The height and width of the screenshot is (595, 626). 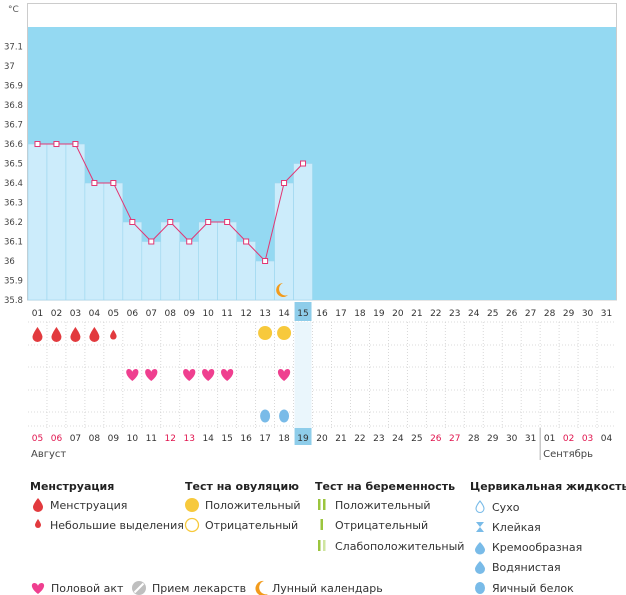 What do you see at coordinates (435, 314) in the screenshot?
I see `cycle-day-label: 22` at bounding box center [435, 314].